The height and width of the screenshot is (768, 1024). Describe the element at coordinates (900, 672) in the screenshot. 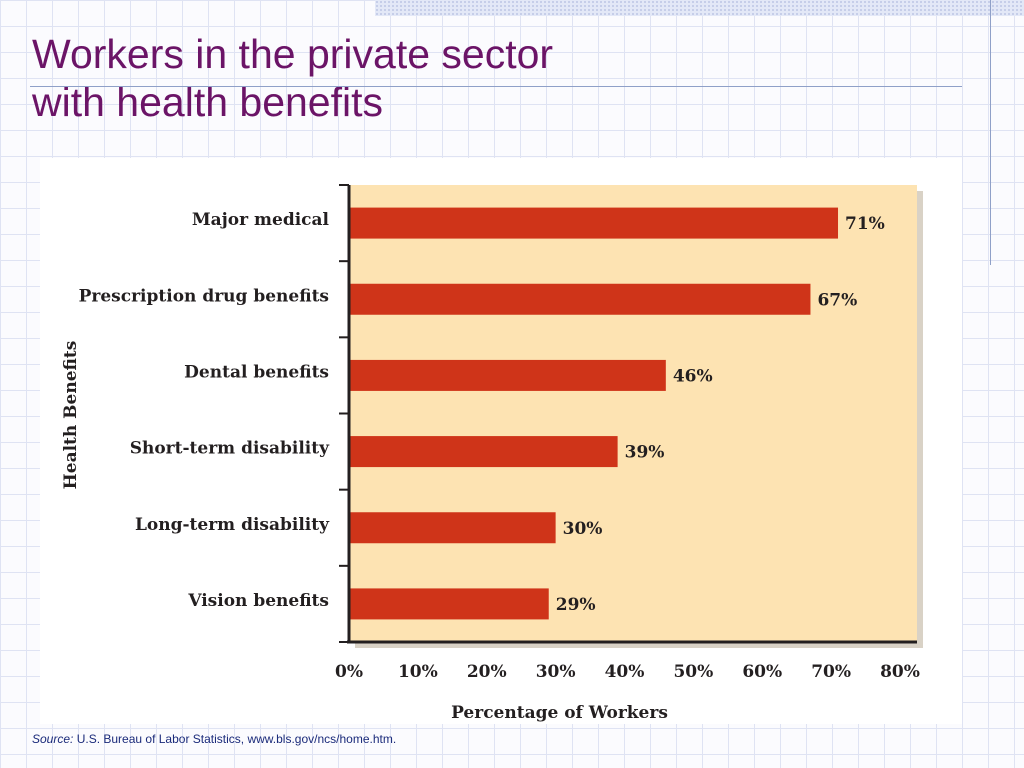

I see `x-tick-label-9: 80%` at that location.